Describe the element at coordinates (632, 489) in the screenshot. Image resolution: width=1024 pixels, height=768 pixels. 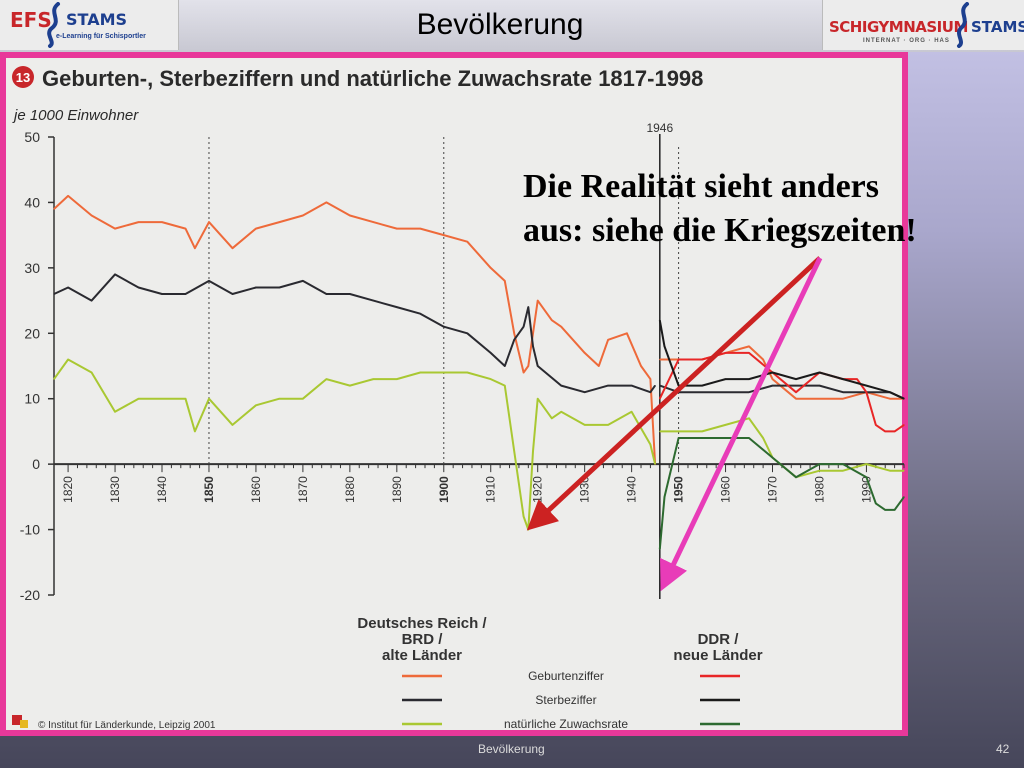
I see `x-tick-label: 1940` at that location.